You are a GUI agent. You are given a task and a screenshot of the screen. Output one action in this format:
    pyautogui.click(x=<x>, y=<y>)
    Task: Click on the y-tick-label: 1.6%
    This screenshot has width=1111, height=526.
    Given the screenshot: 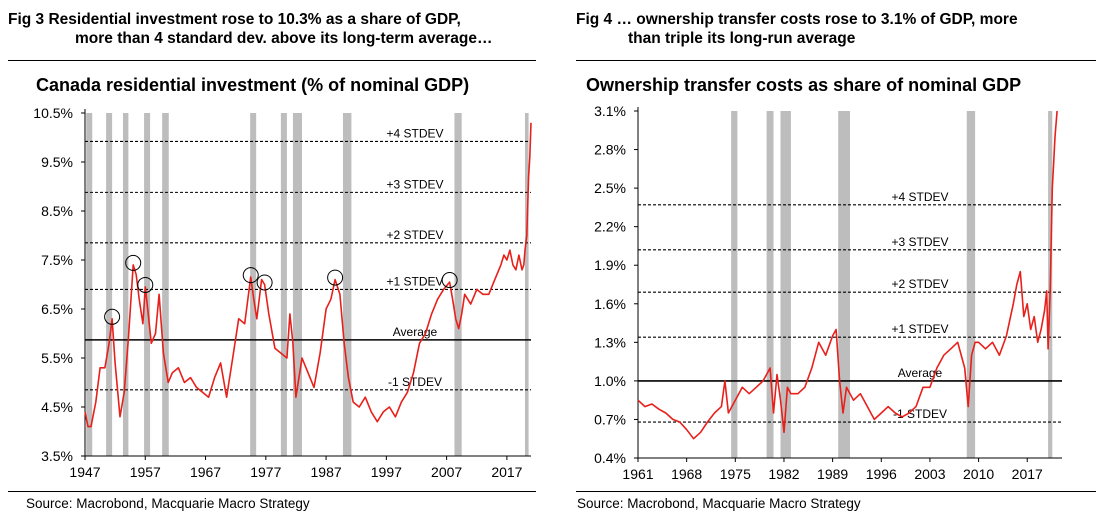 What is the action you would take?
    pyautogui.click(x=610, y=304)
    